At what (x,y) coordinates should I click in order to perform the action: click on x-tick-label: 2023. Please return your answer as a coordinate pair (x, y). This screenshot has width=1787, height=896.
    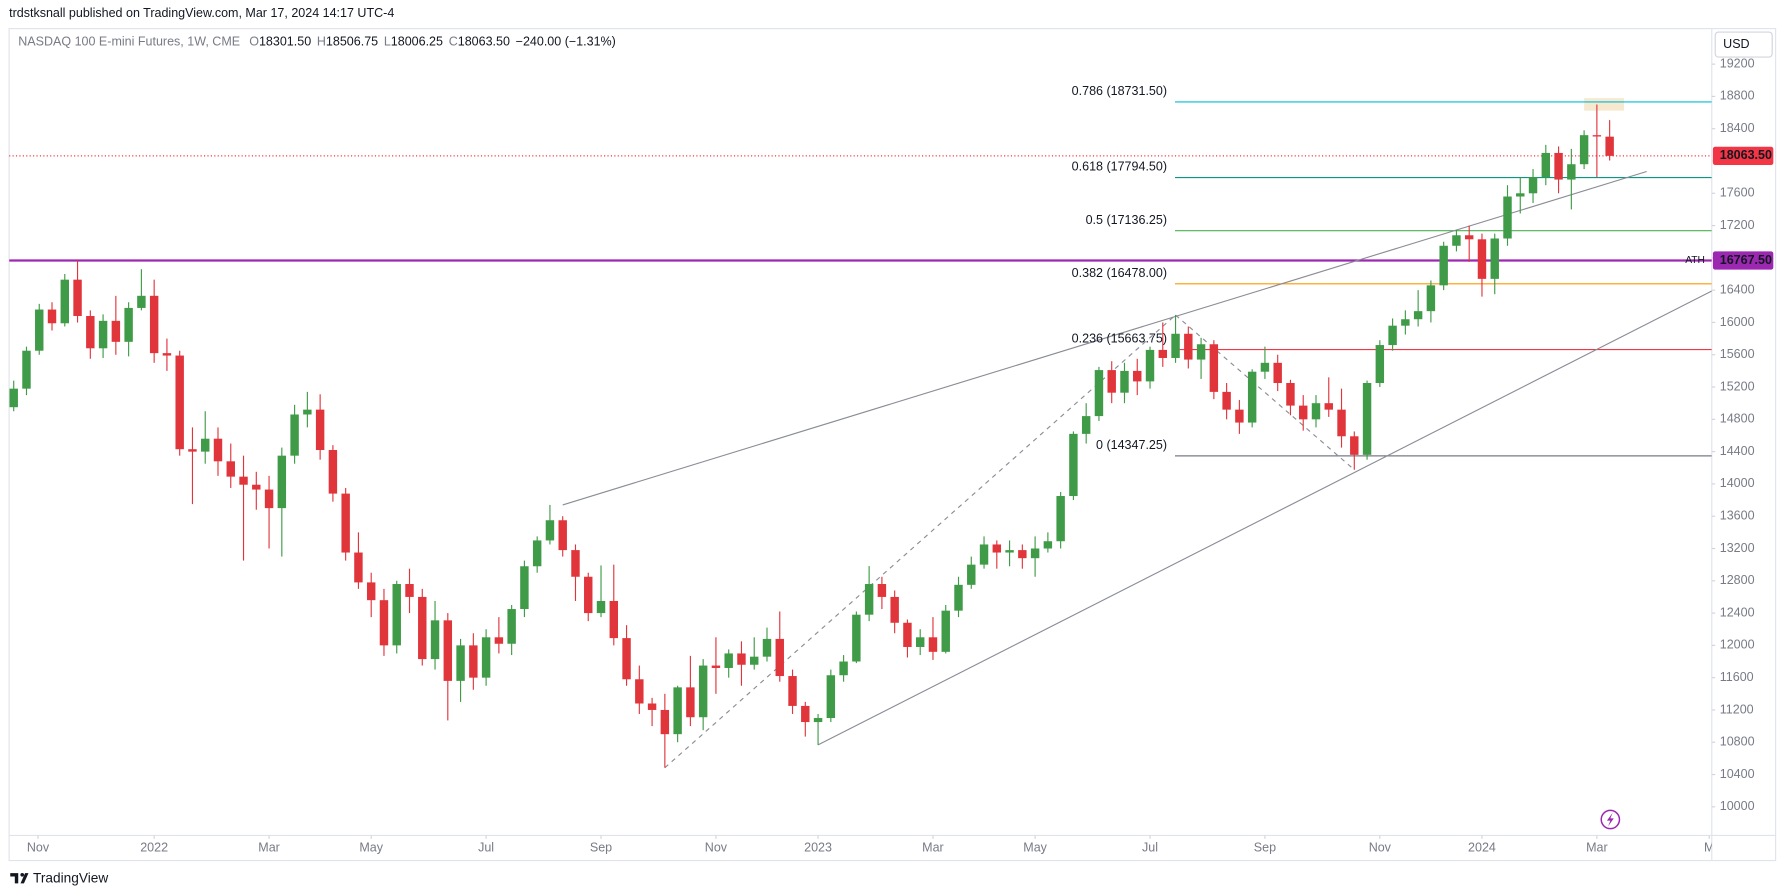
    Looking at the image, I should click on (818, 847).